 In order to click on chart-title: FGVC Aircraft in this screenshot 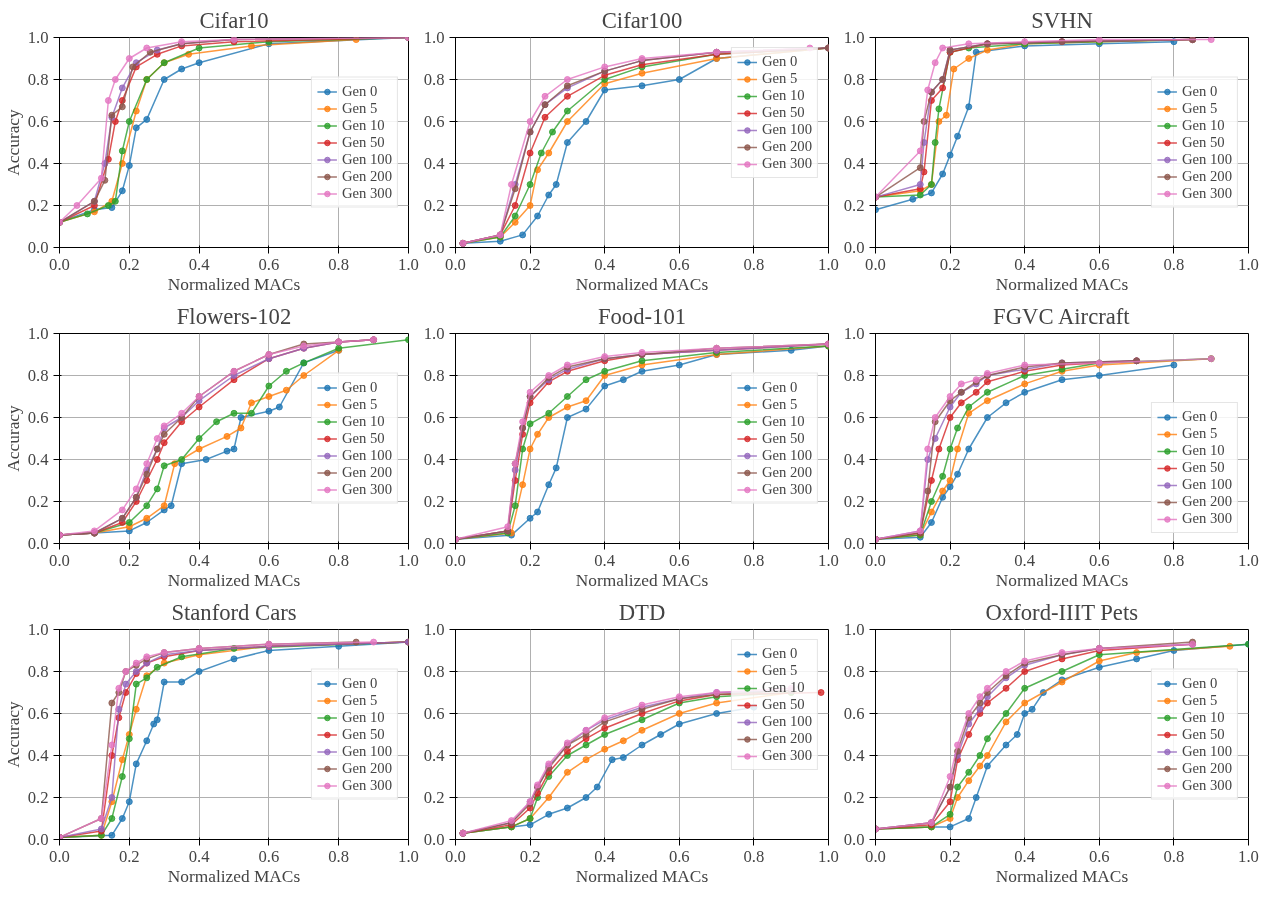, I will do `click(1062, 316)`.